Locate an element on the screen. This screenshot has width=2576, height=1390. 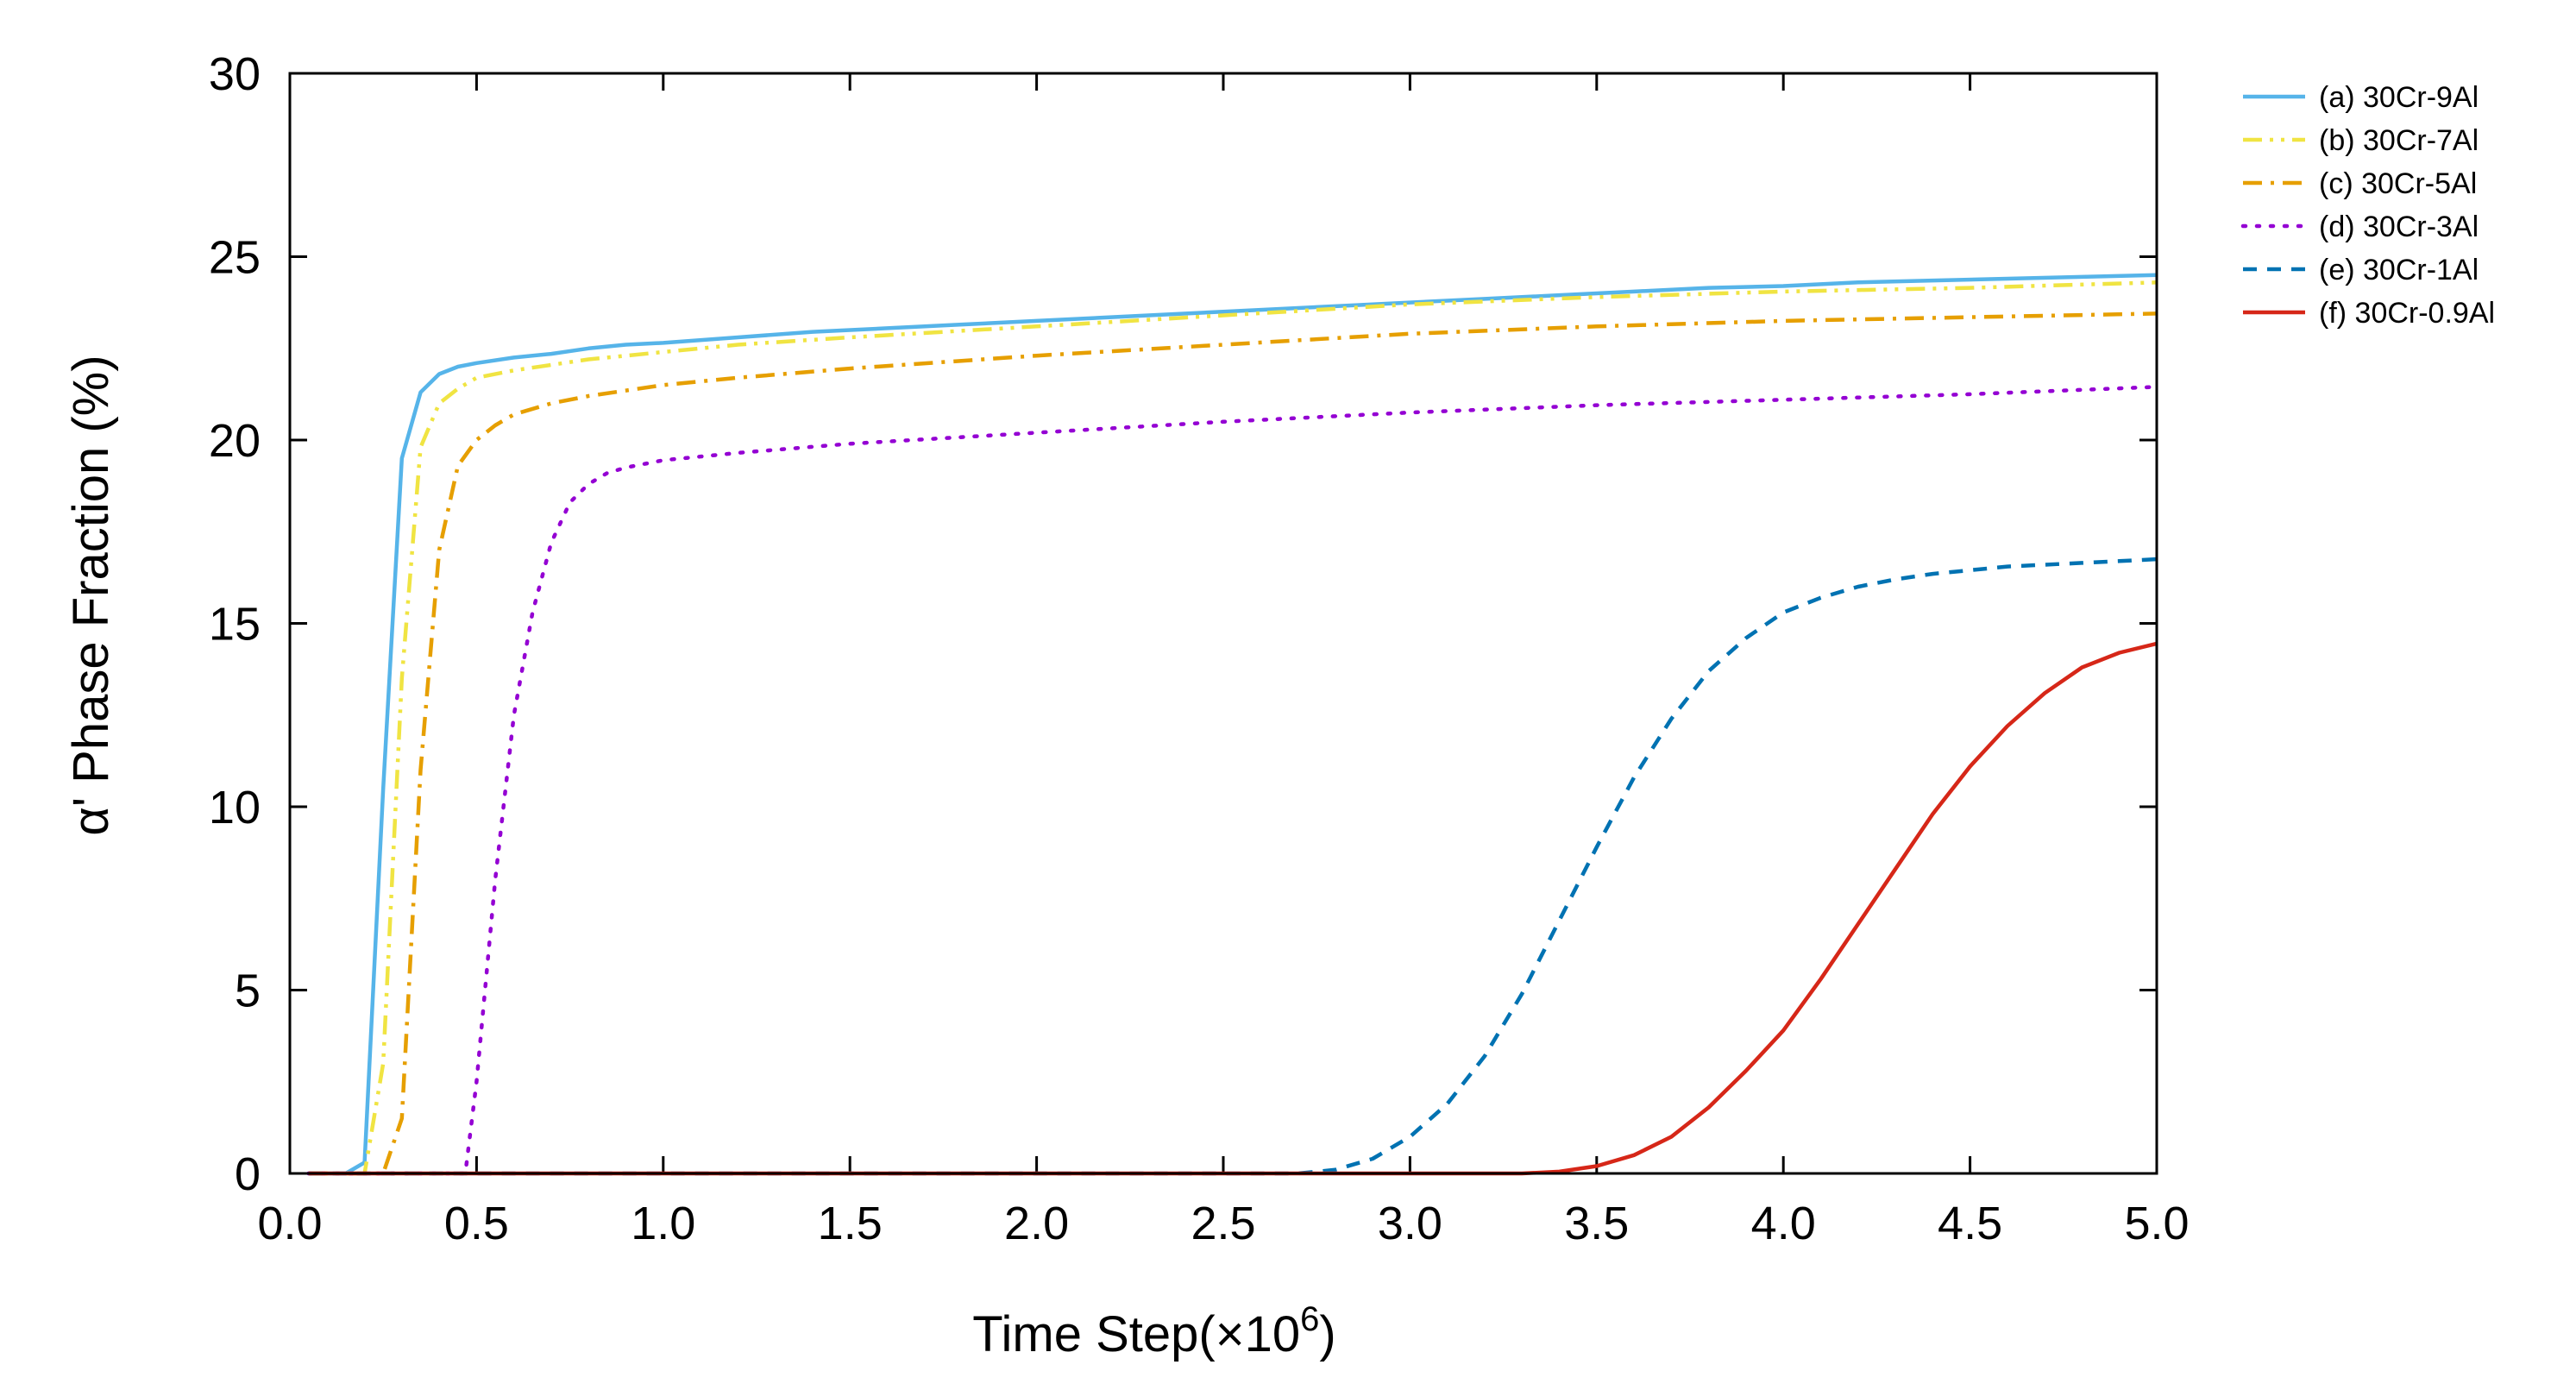
y-tick-label: 10 is located at coordinates (235, 807).